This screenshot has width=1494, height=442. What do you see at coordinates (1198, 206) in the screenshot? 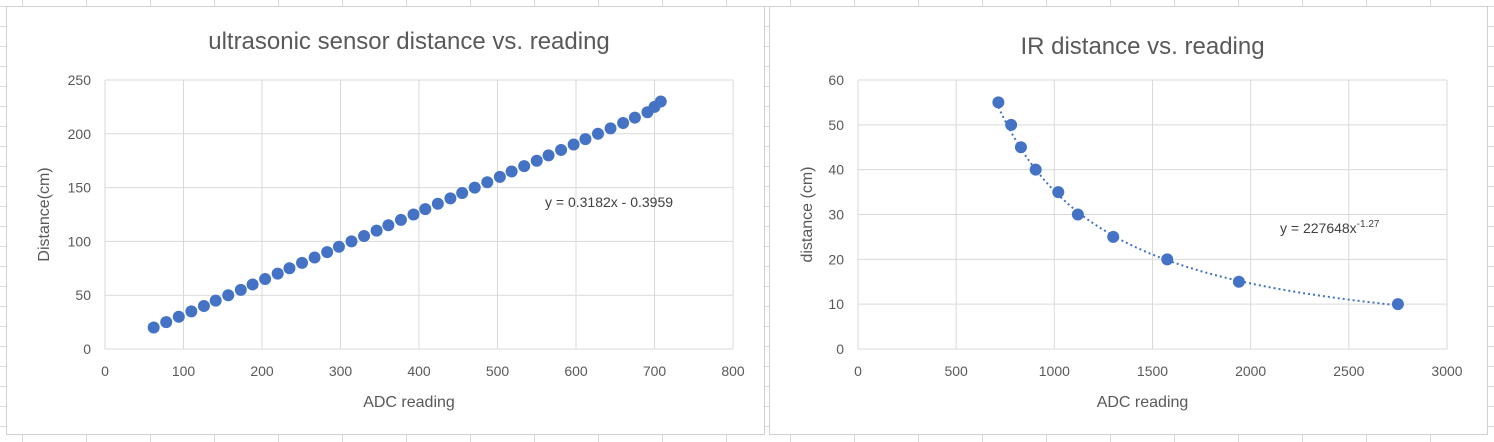
I see `ir-trendline` at bounding box center [1198, 206].